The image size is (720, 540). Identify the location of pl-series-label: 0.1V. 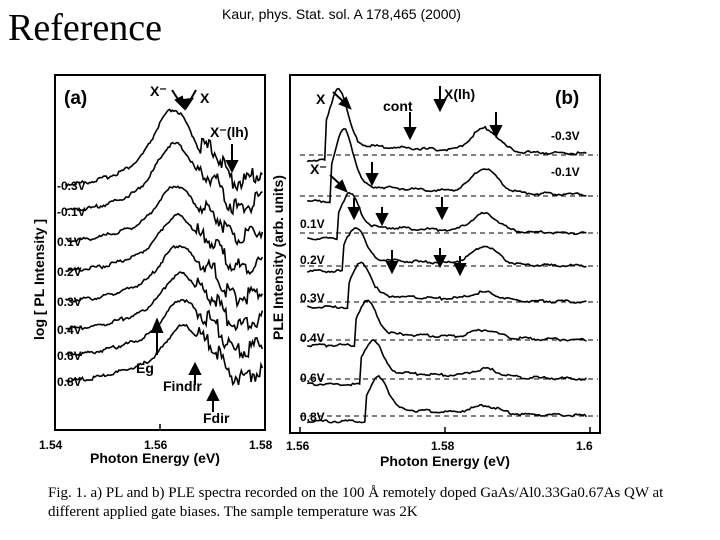
(69, 242).